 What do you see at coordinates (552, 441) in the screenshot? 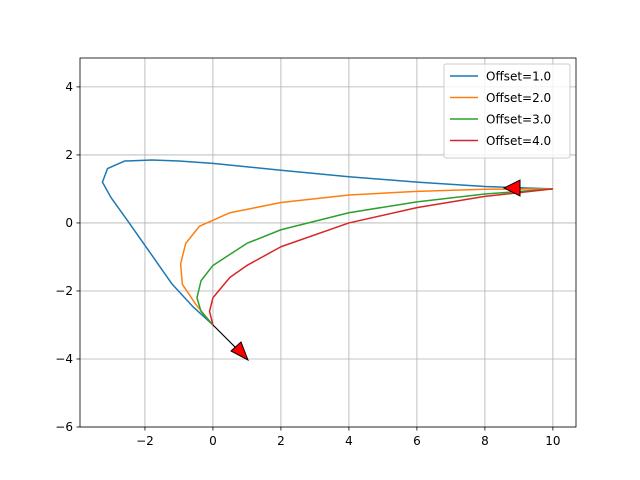
I see `x-tick-label: 10` at bounding box center [552, 441].